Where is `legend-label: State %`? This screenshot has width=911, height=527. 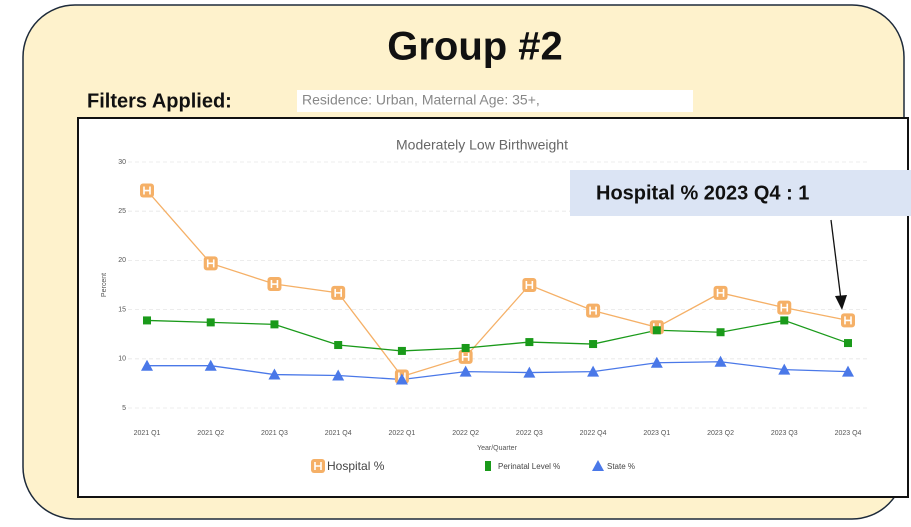
legend-label: State % is located at coordinates (621, 466).